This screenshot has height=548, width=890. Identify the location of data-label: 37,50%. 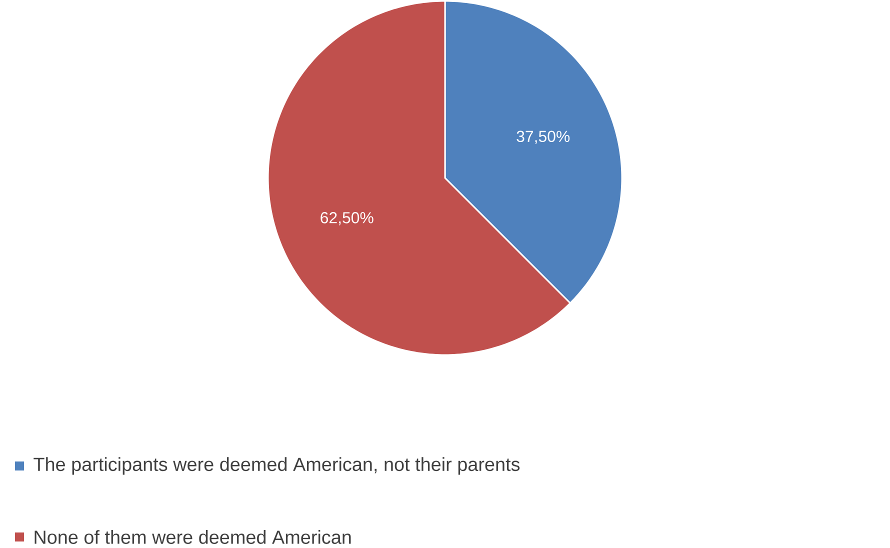
(543, 137).